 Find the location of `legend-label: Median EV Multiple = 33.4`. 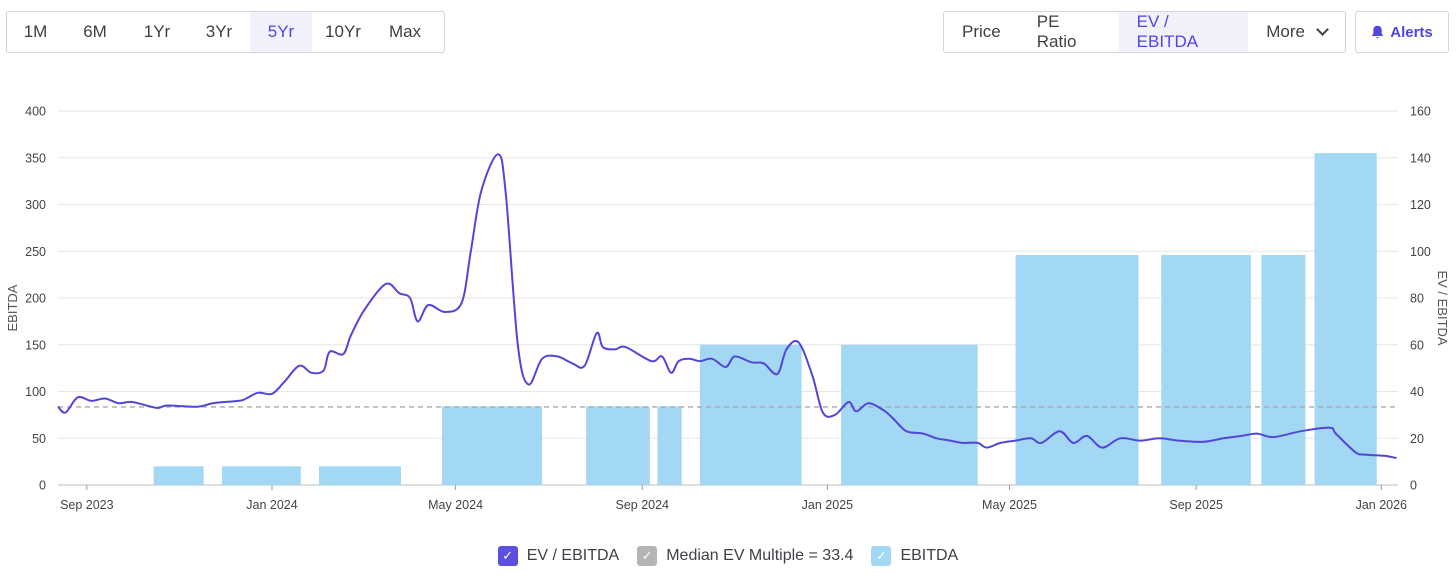

legend-label: Median EV Multiple = 33.4 is located at coordinates (760, 555).